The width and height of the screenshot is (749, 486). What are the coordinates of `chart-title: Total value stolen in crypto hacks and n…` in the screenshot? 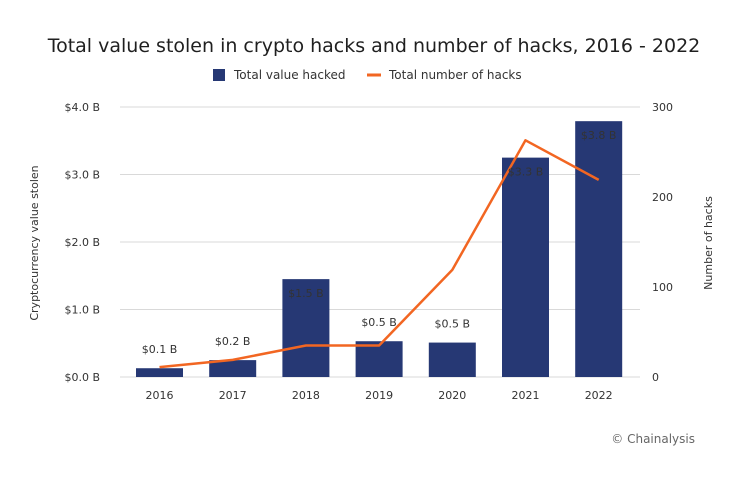 It's located at (374, 46).